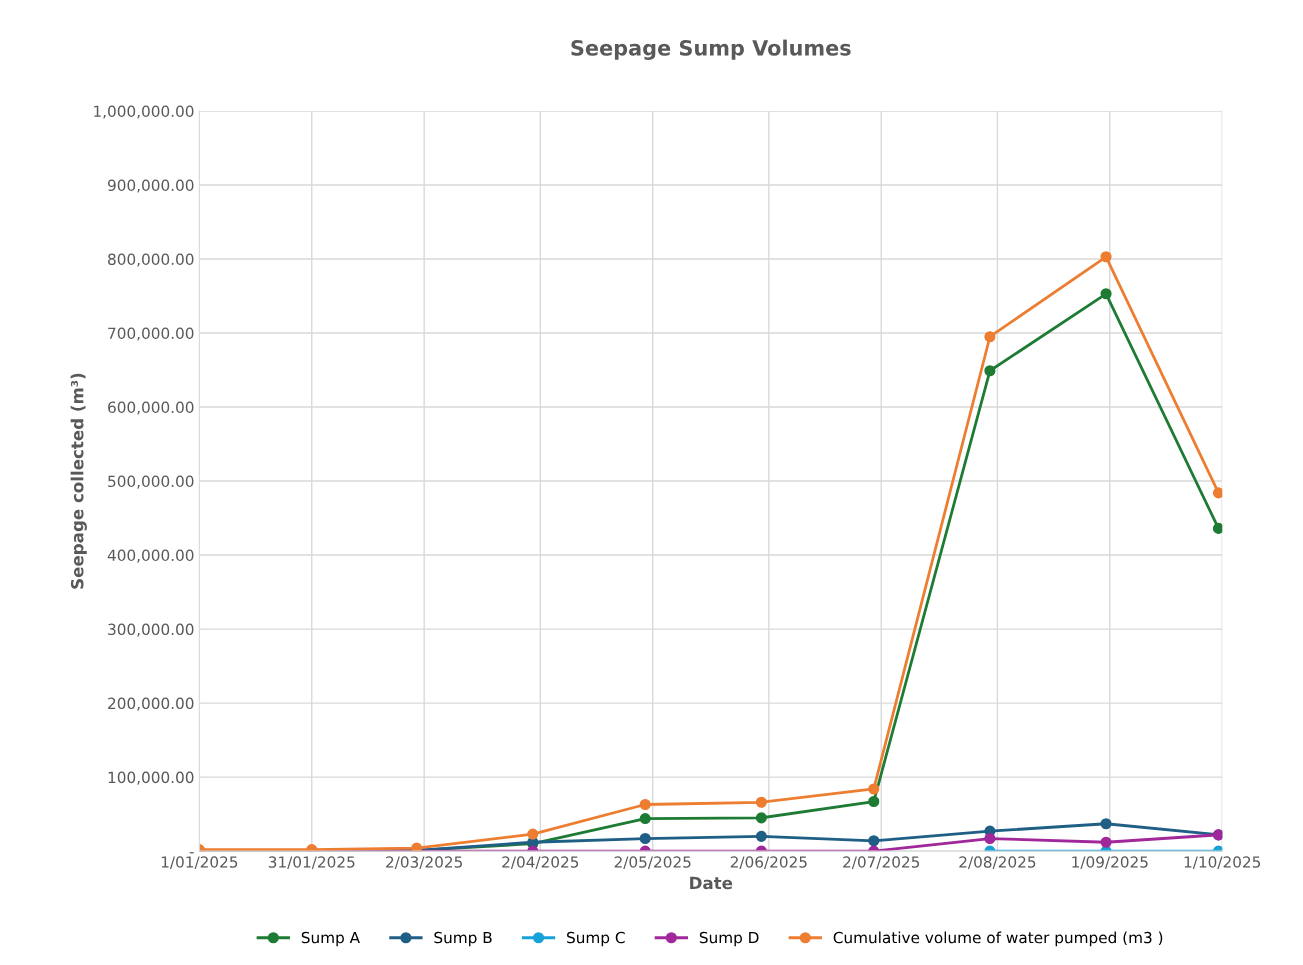  What do you see at coordinates (1110, 863) in the screenshot?
I see `x-tick-label: 1/09/2025` at bounding box center [1110, 863].